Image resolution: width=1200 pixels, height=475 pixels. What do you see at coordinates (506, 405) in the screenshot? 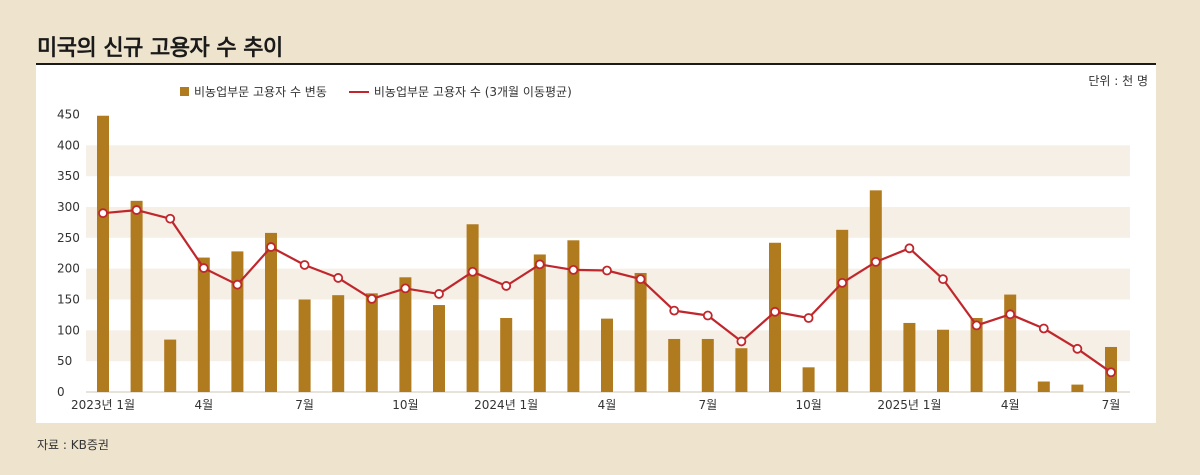
I see `x-tick-label: 2024년 1월` at bounding box center [506, 405].